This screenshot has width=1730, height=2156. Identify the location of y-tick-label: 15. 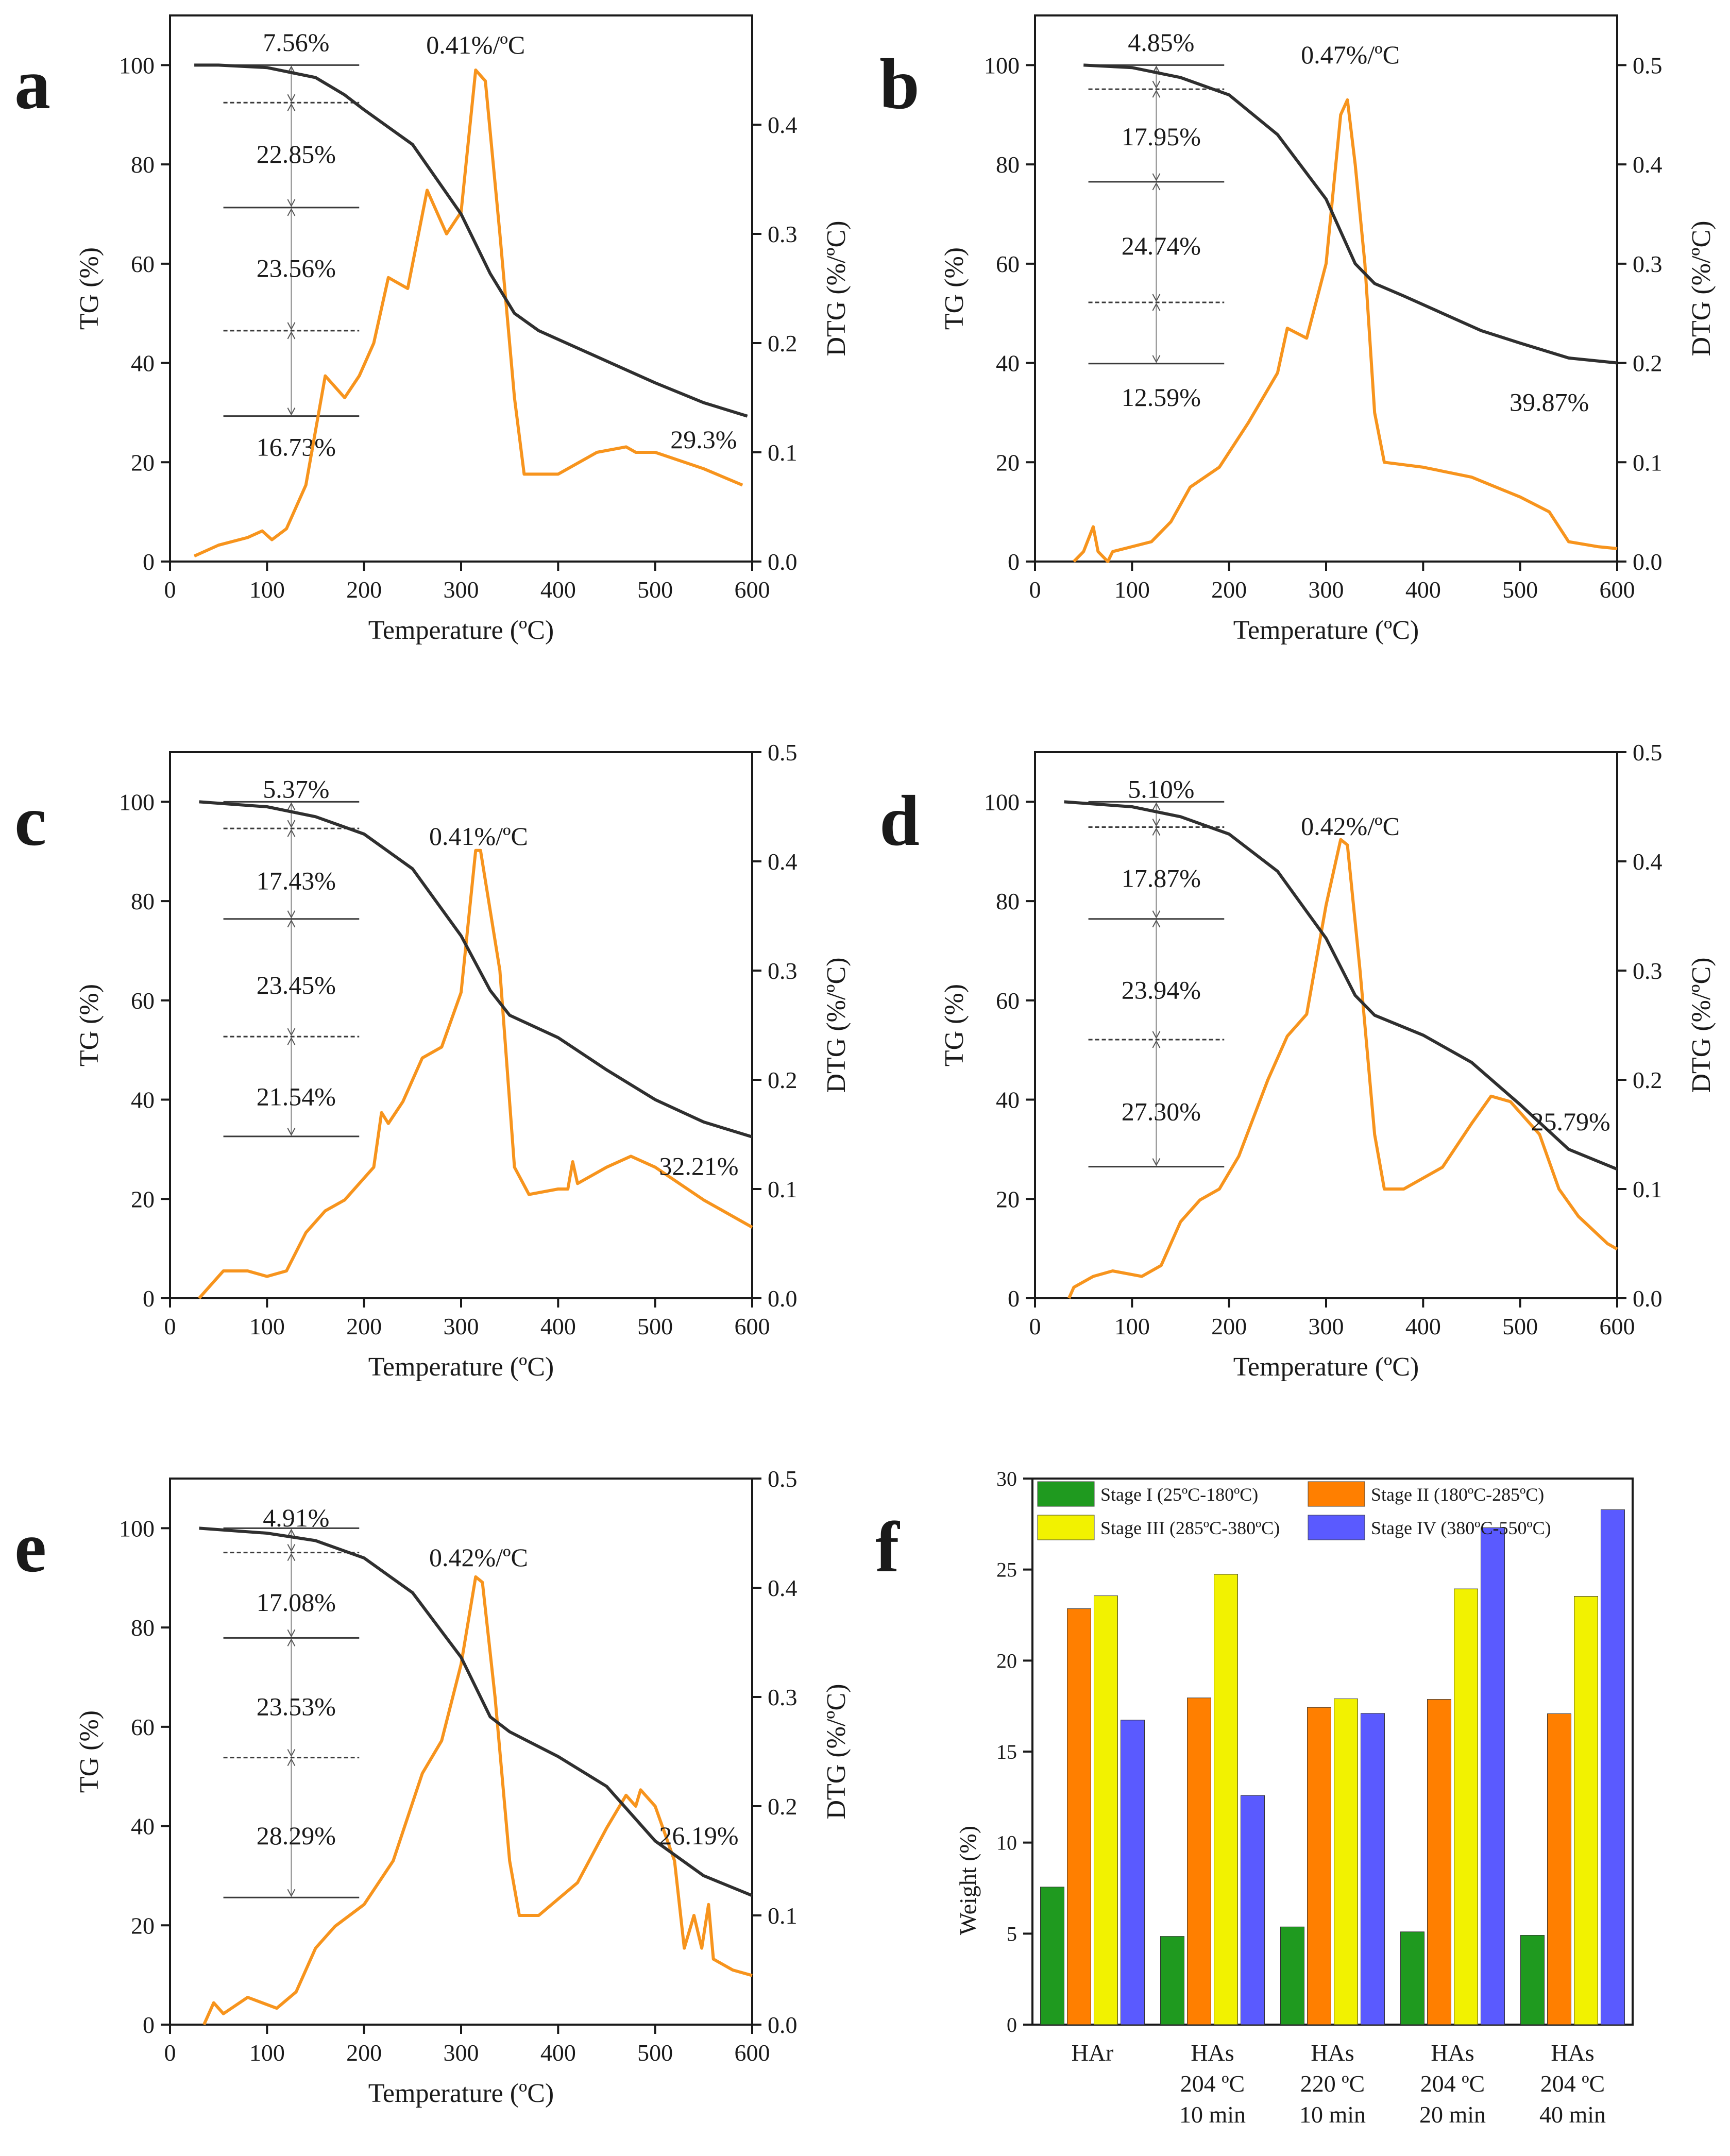
(1006, 1751).